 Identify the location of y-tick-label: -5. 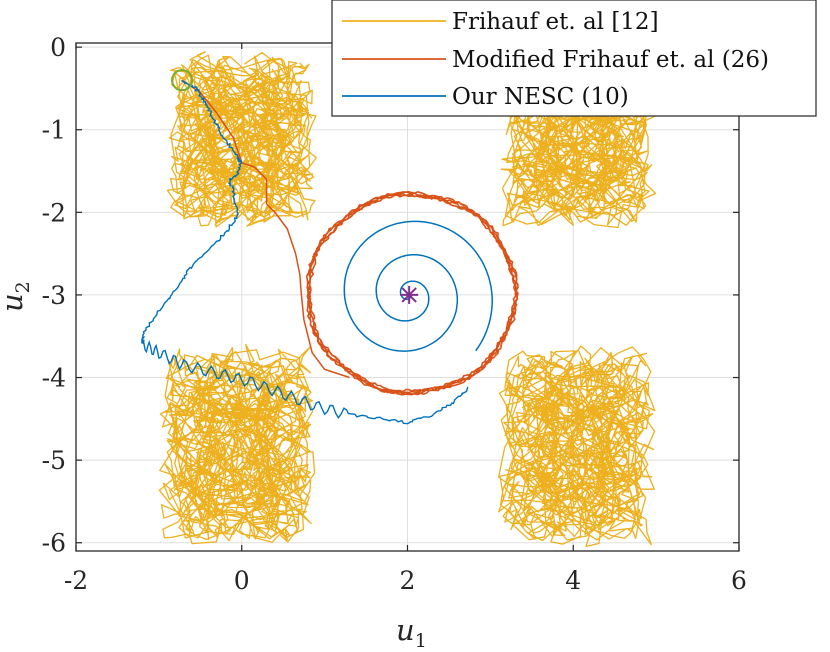
(54, 460).